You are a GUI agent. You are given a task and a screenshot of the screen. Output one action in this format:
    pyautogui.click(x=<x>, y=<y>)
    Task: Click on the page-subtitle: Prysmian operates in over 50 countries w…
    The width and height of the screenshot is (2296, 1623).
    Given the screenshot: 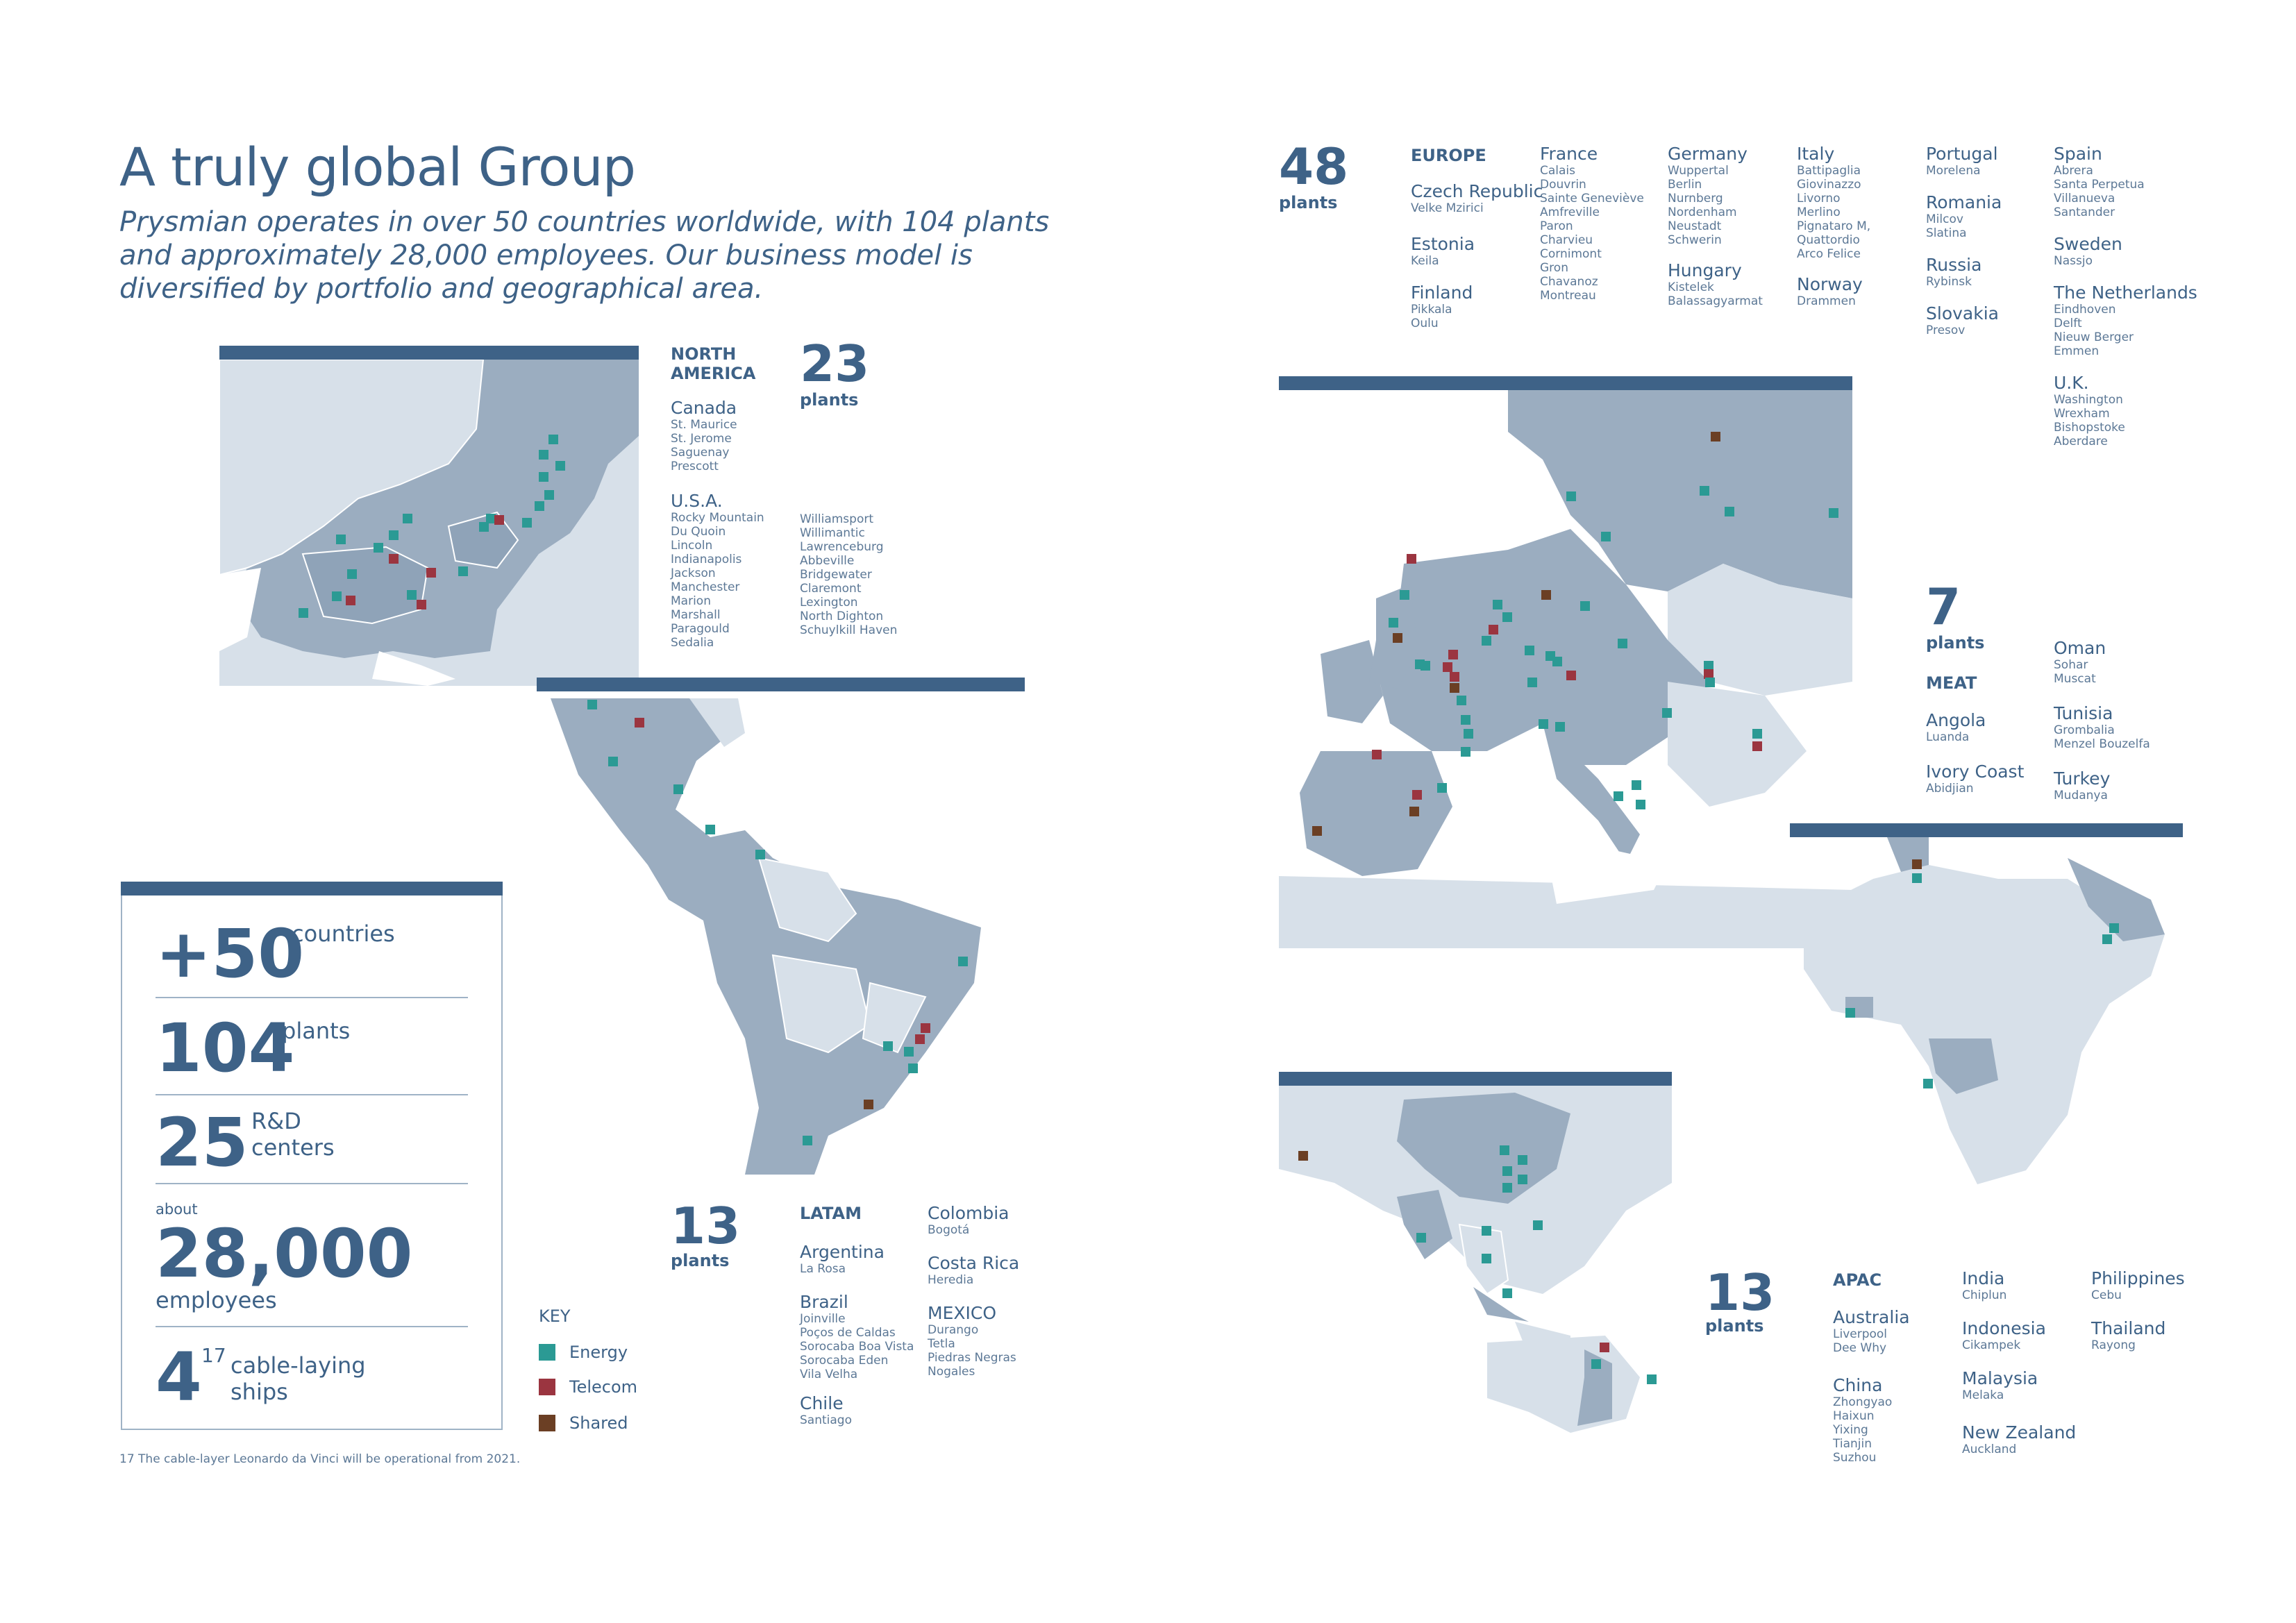 What is the action you would take?
    pyautogui.click(x=584, y=255)
    